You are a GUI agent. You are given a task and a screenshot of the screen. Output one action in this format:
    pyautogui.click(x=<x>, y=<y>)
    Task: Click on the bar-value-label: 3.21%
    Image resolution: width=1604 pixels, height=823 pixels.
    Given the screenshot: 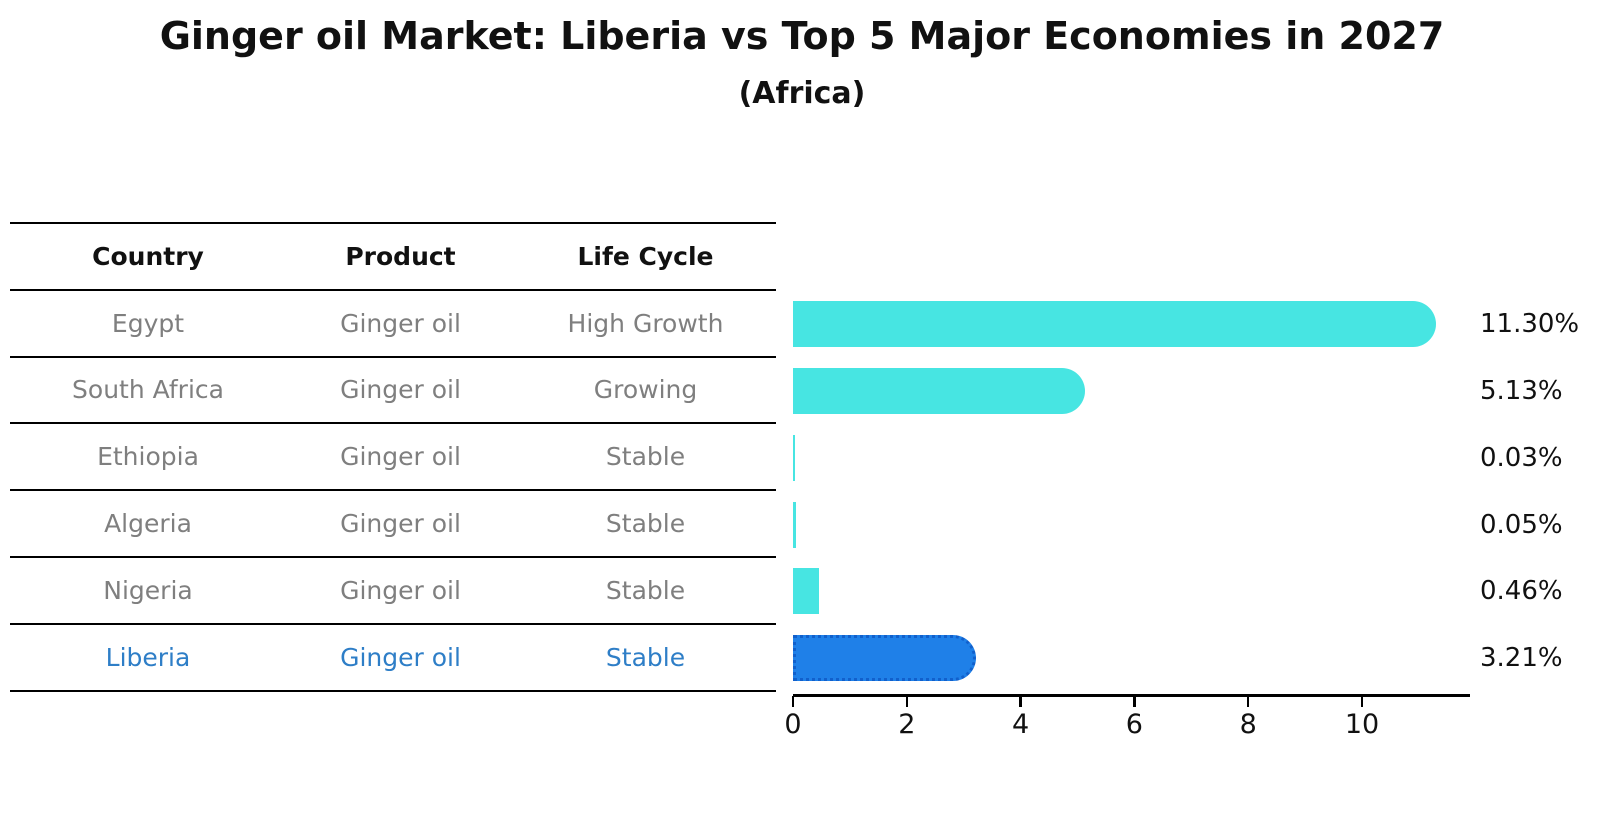 What is the action you would take?
    pyautogui.click(x=1521, y=658)
    